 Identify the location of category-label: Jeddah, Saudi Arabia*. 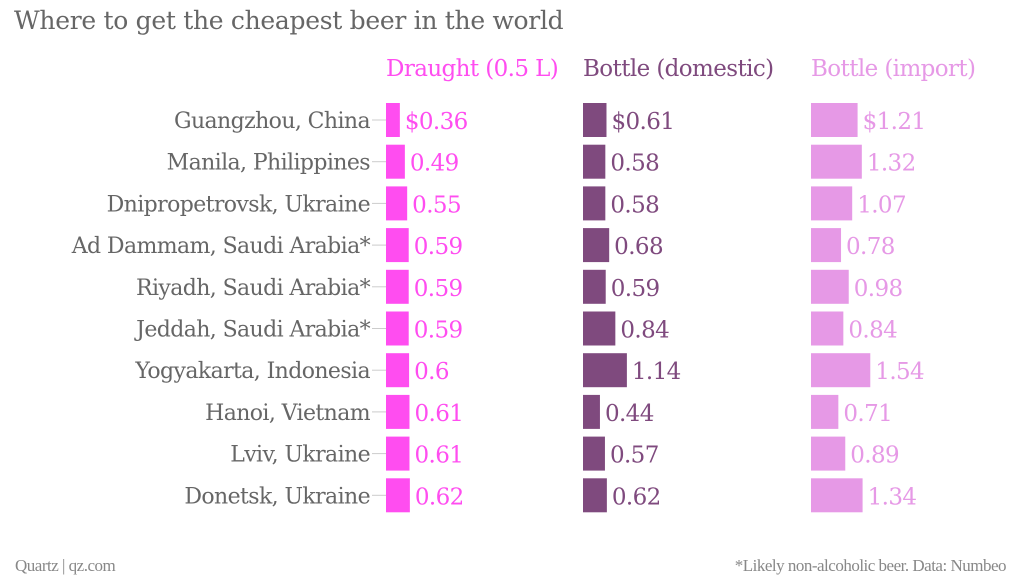
(252, 330).